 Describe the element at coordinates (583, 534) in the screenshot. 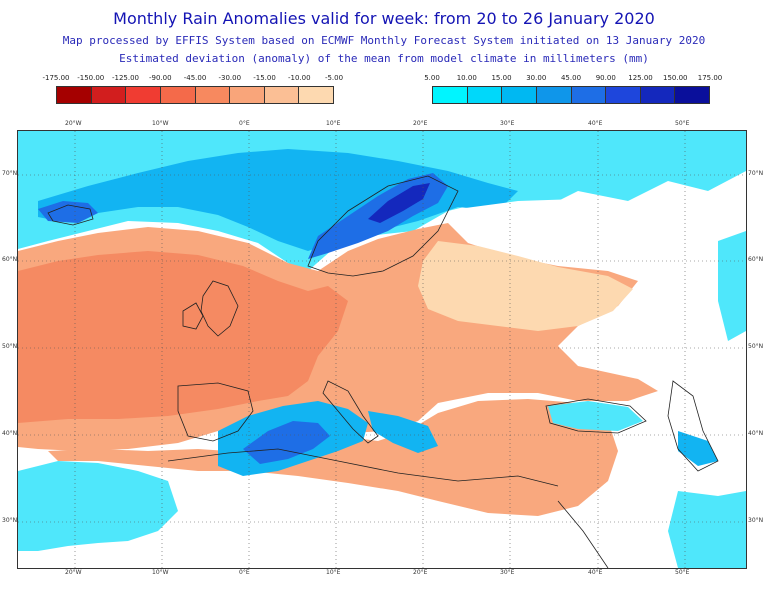

I see `coastline-red-sea` at that location.